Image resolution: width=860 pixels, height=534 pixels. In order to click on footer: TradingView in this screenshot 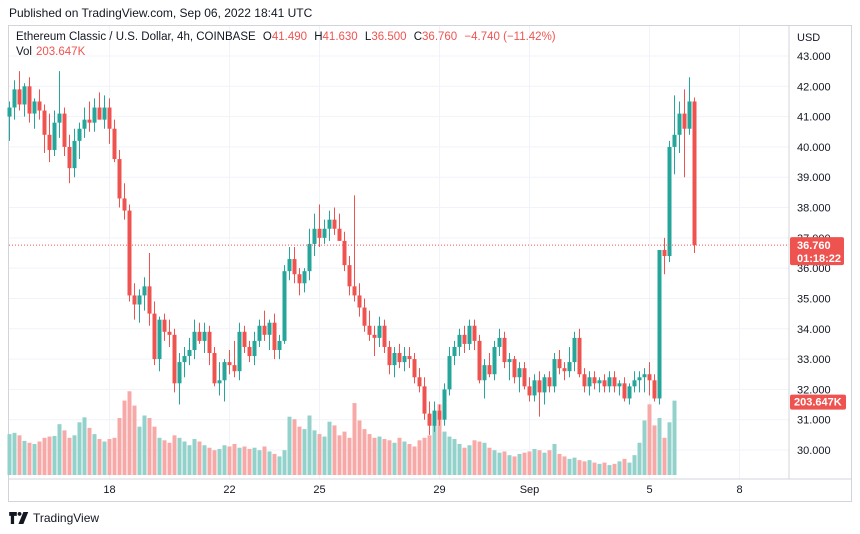, I will do `click(54, 518)`.